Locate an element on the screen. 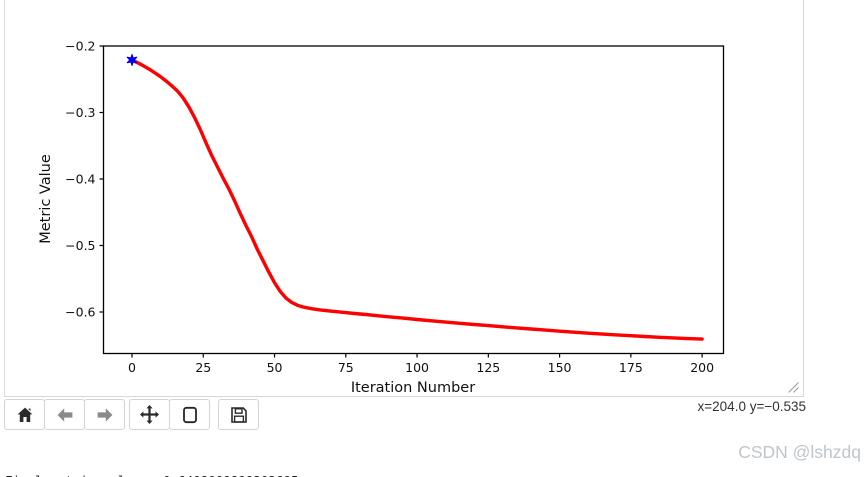 This screenshot has width=864, height=477. y-tick-label: −0.4 is located at coordinates (80, 178).